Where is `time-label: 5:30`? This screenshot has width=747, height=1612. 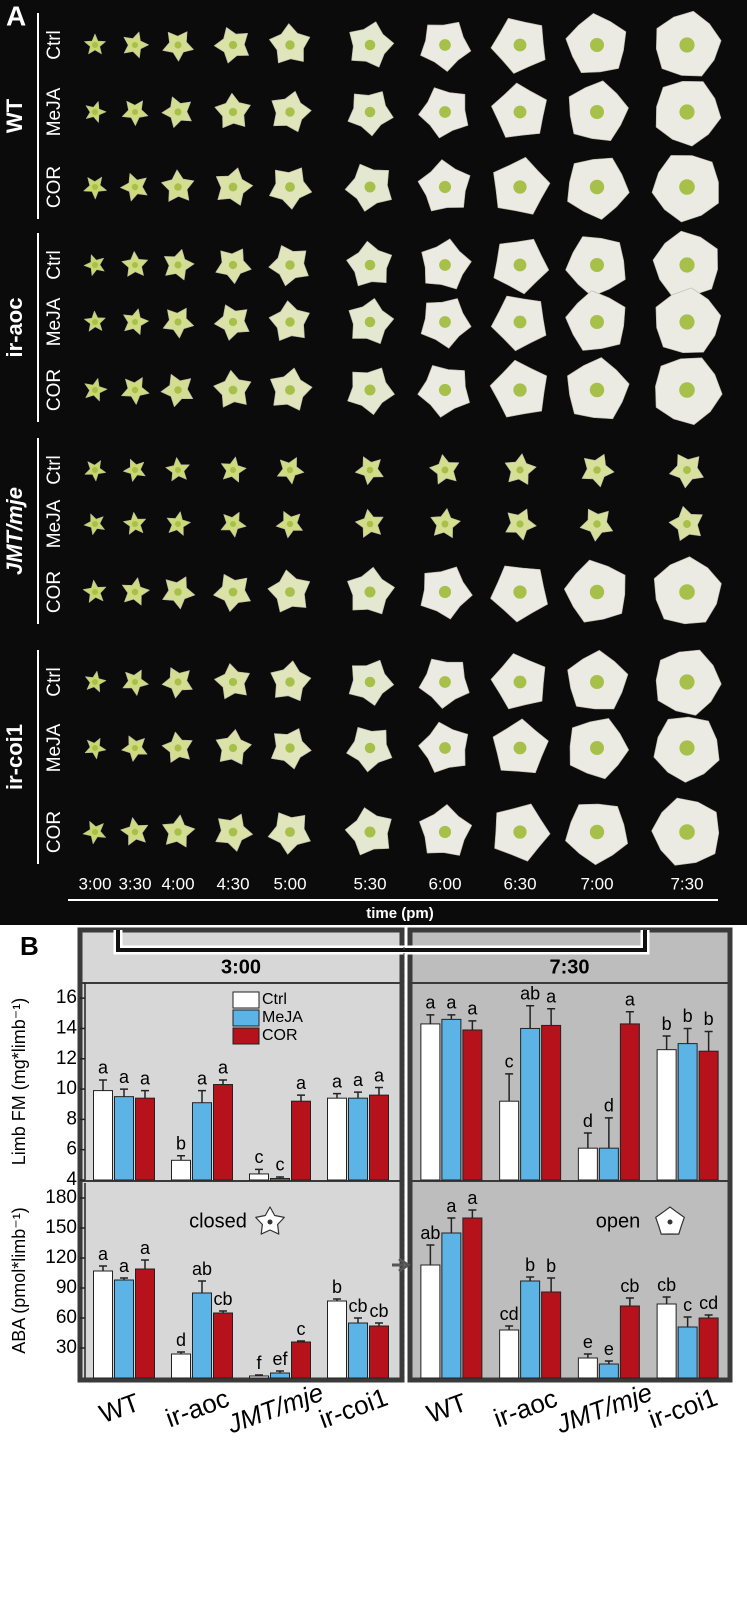
time-label: 5:30 is located at coordinates (369, 883).